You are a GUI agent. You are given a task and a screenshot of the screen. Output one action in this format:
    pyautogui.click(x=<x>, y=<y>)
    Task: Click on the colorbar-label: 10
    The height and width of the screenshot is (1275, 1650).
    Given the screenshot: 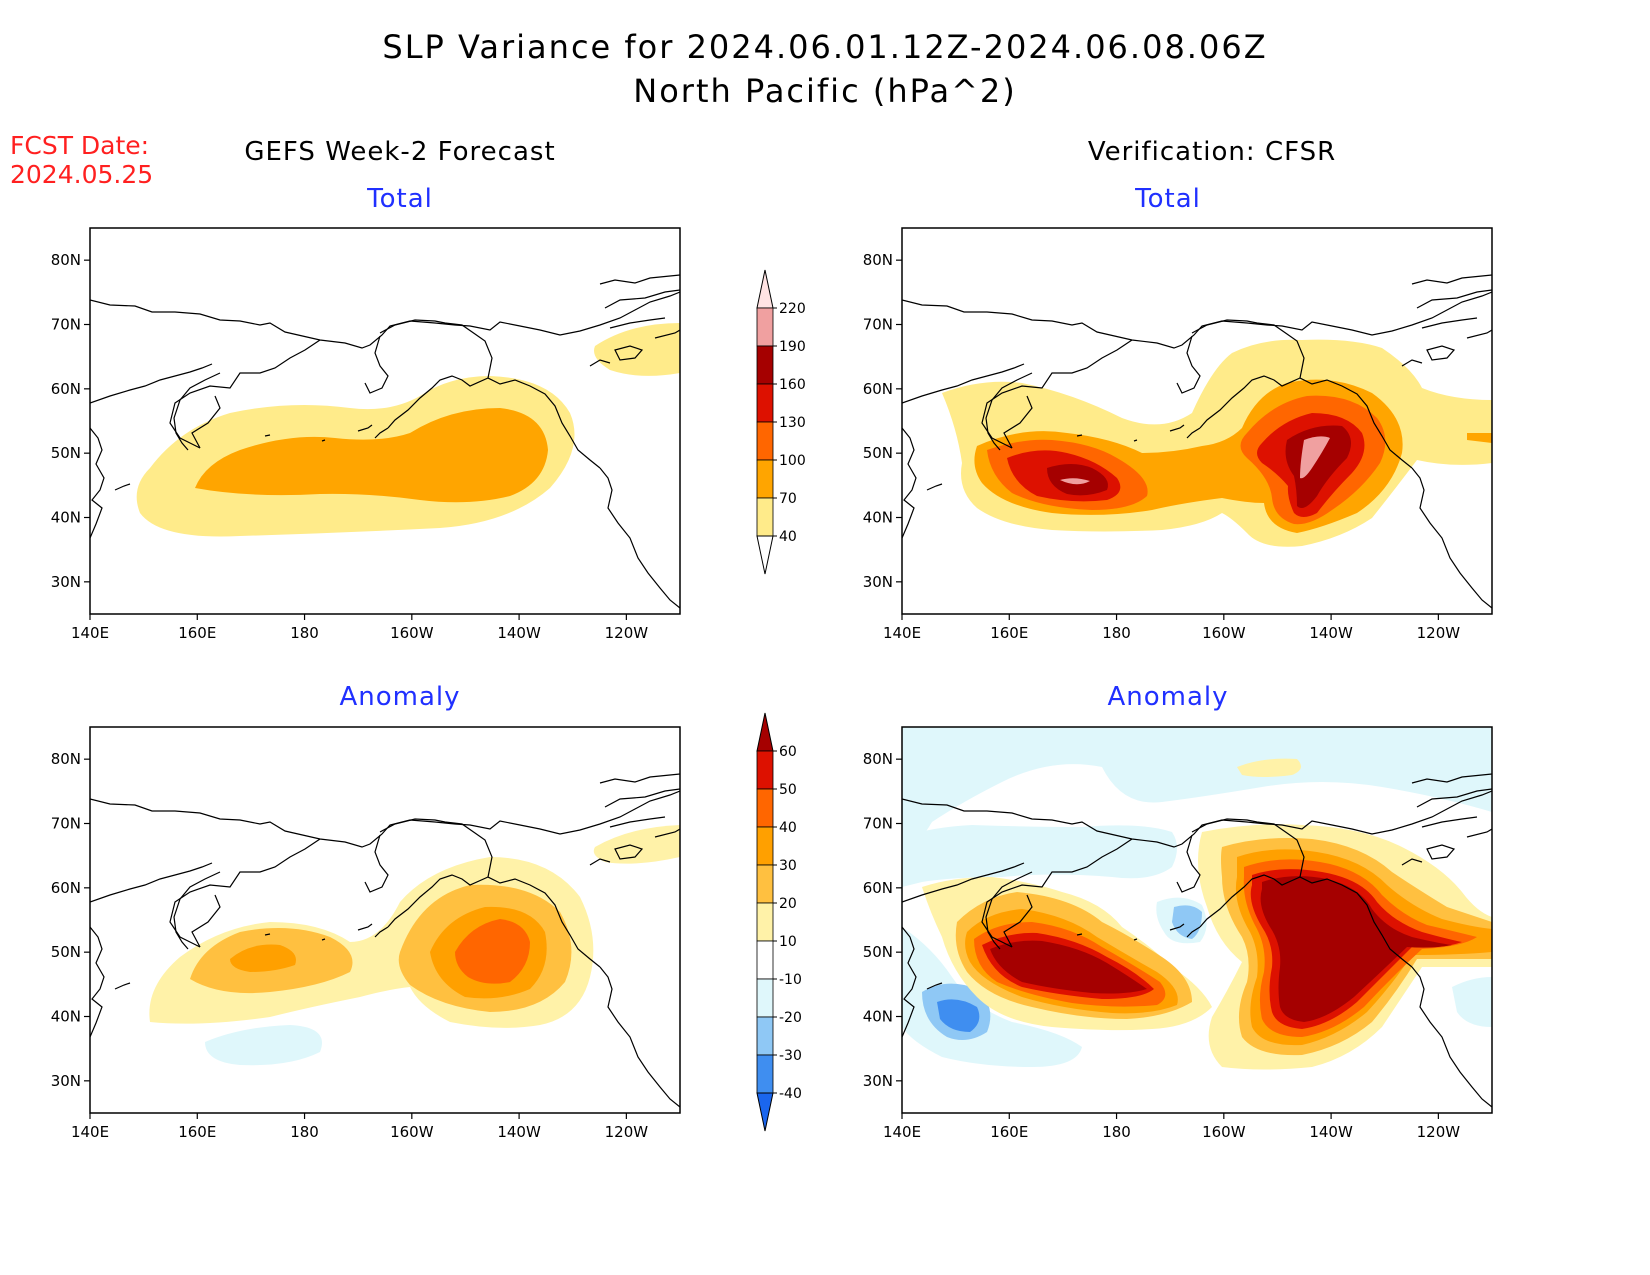 What is the action you would take?
    pyautogui.click(x=788, y=942)
    